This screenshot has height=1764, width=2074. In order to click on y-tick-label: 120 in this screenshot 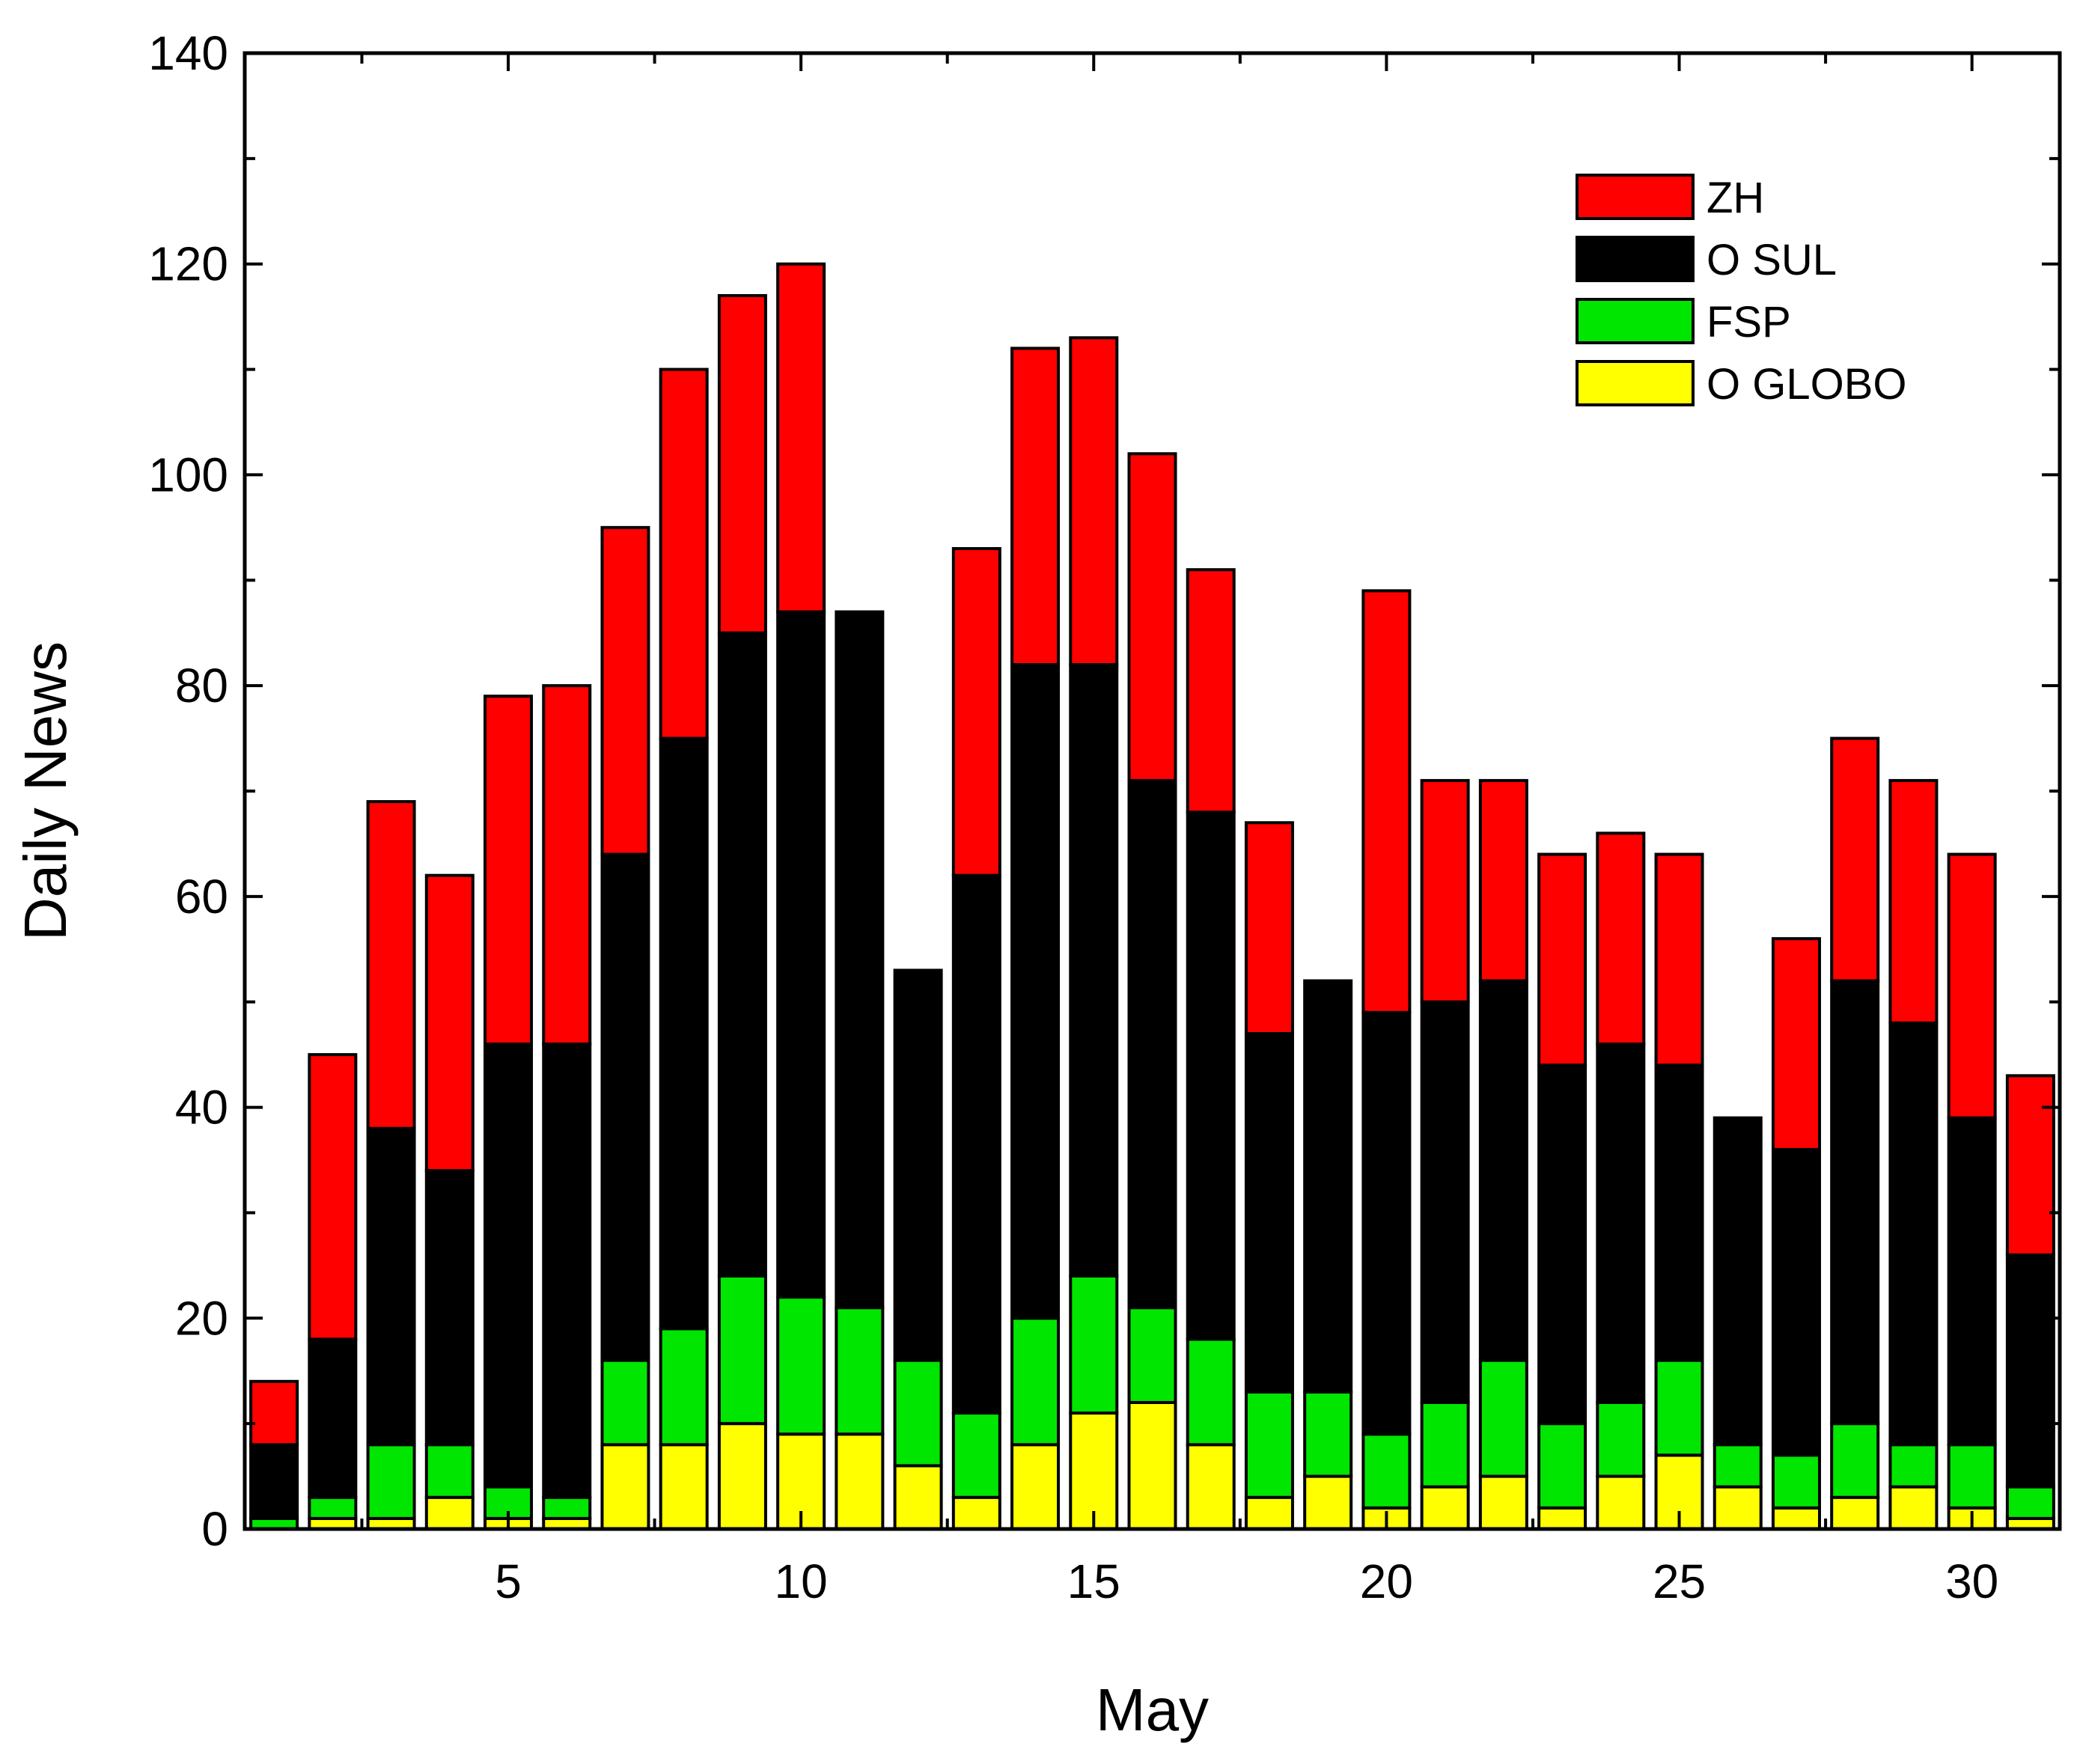, I will do `click(188, 264)`.